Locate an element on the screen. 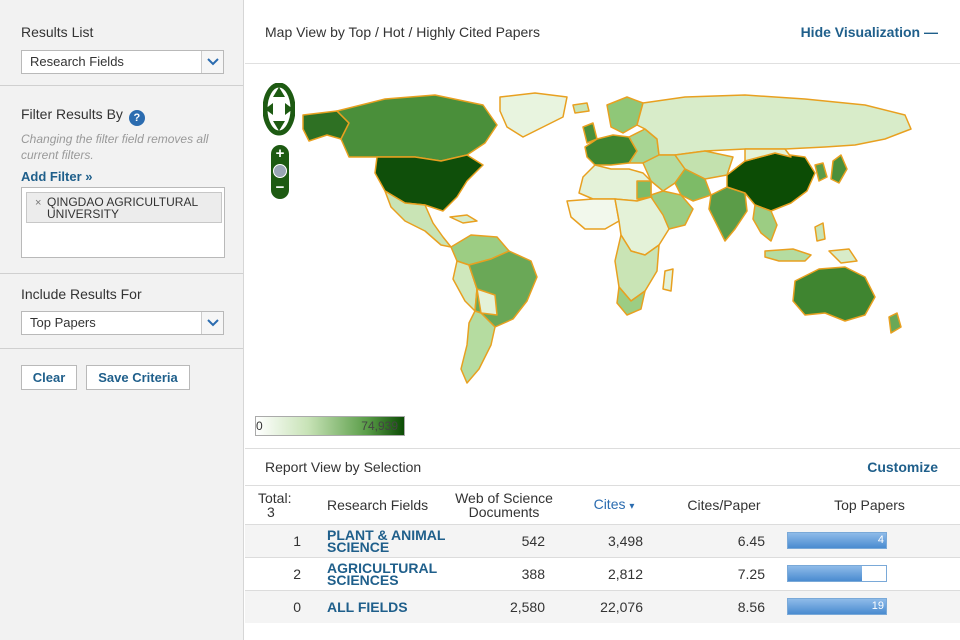  help-icon: ? is located at coordinates (136, 118).